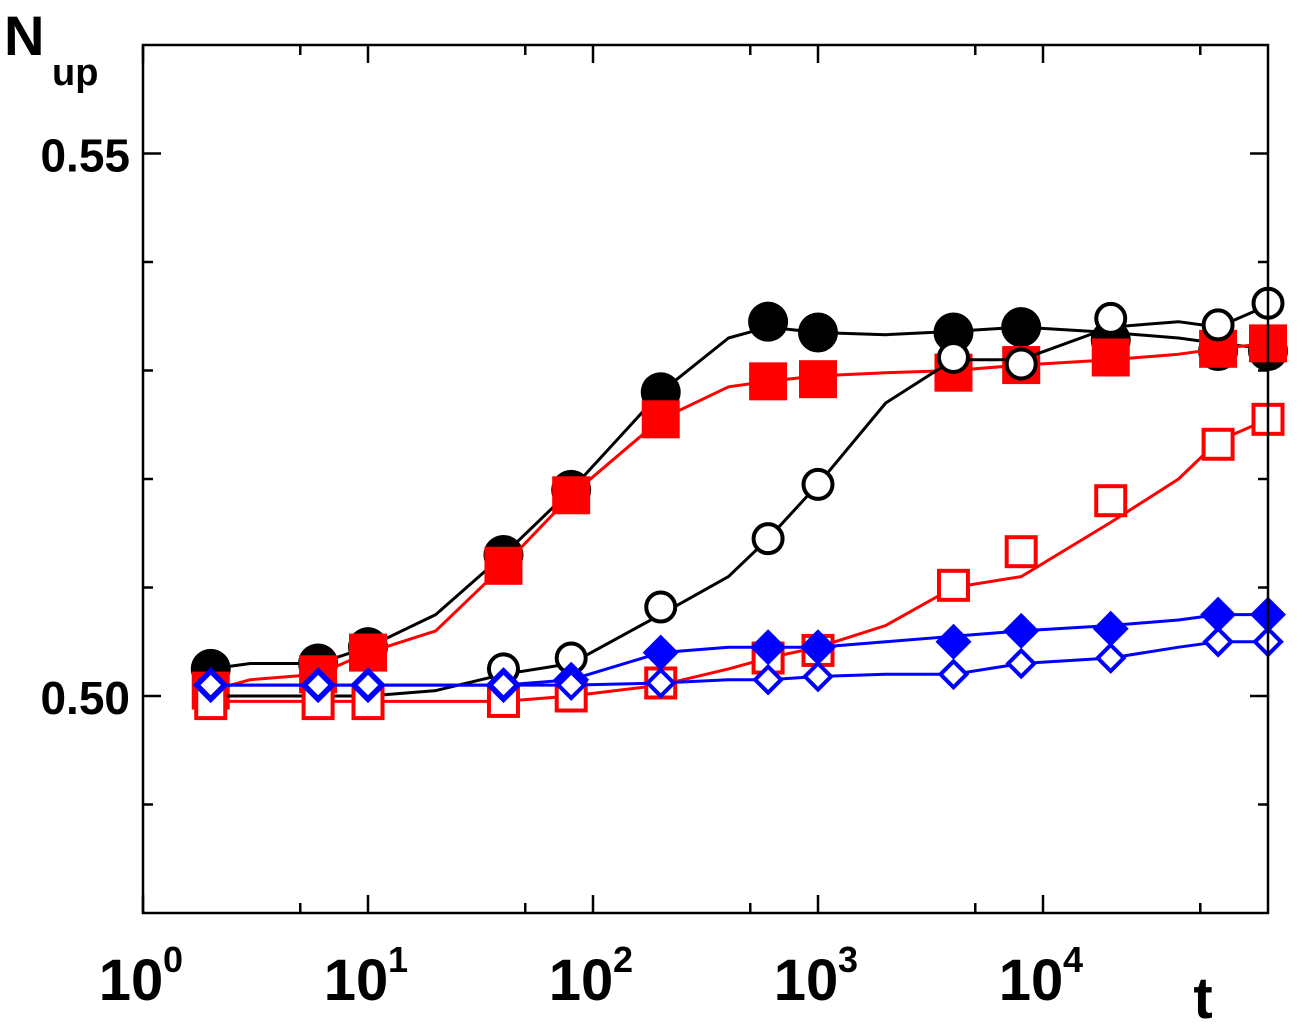 Image resolution: width=1300 pixels, height=1029 pixels. Describe the element at coordinates (85, 156) in the screenshot. I see `y-tick-label: 0.55` at that location.